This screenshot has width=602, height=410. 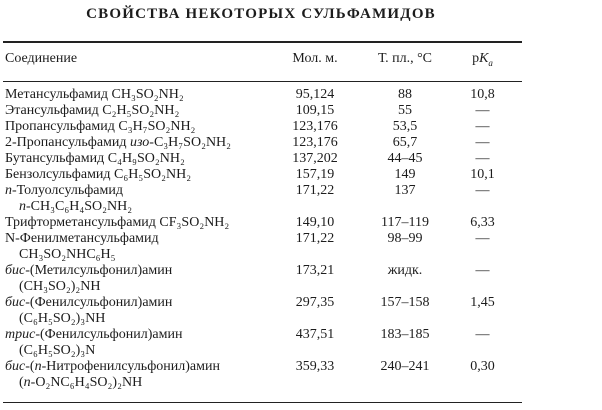 What do you see at coordinates (490, 62) in the screenshot?
I see `pka-sub: a` at bounding box center [490, 62].